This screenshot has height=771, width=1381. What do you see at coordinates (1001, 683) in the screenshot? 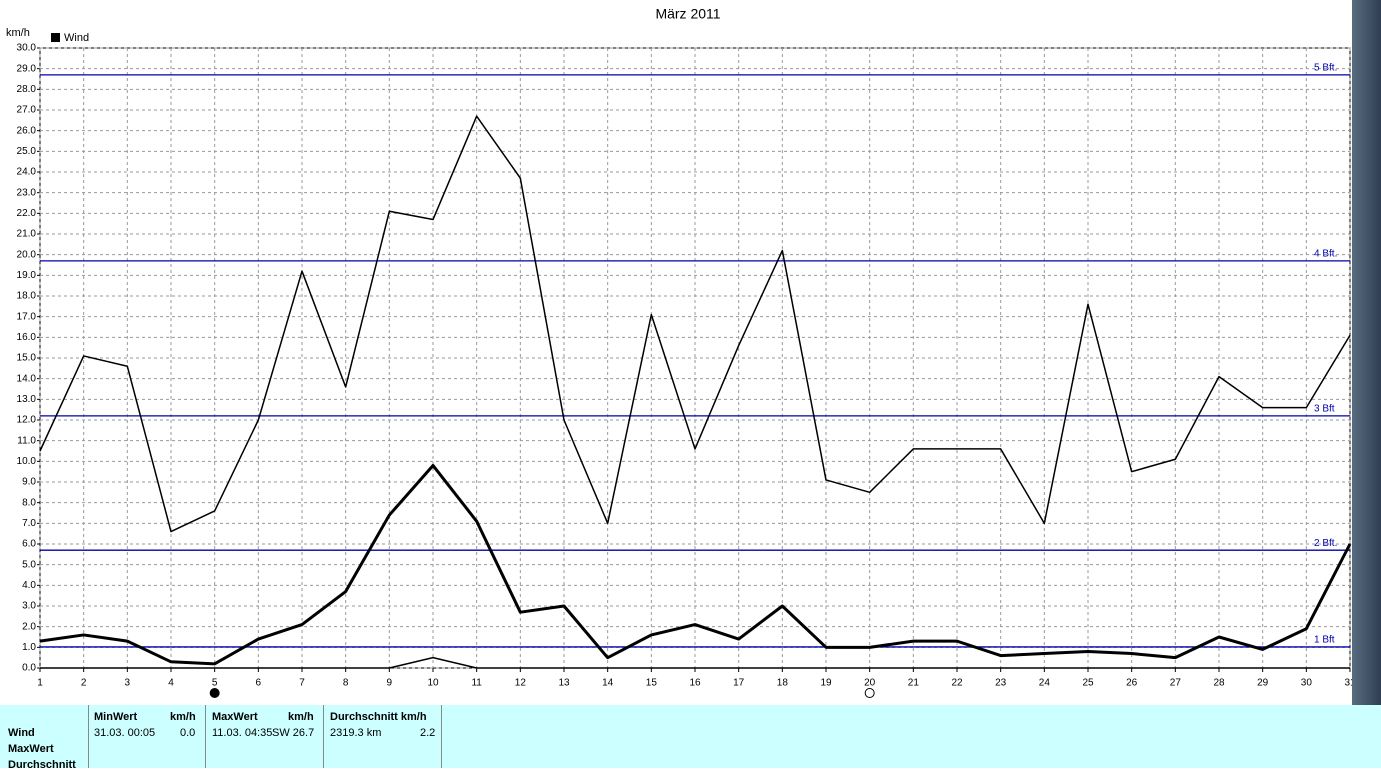
I see `x-tick-label: 23` at bounding box center [1001, 683].